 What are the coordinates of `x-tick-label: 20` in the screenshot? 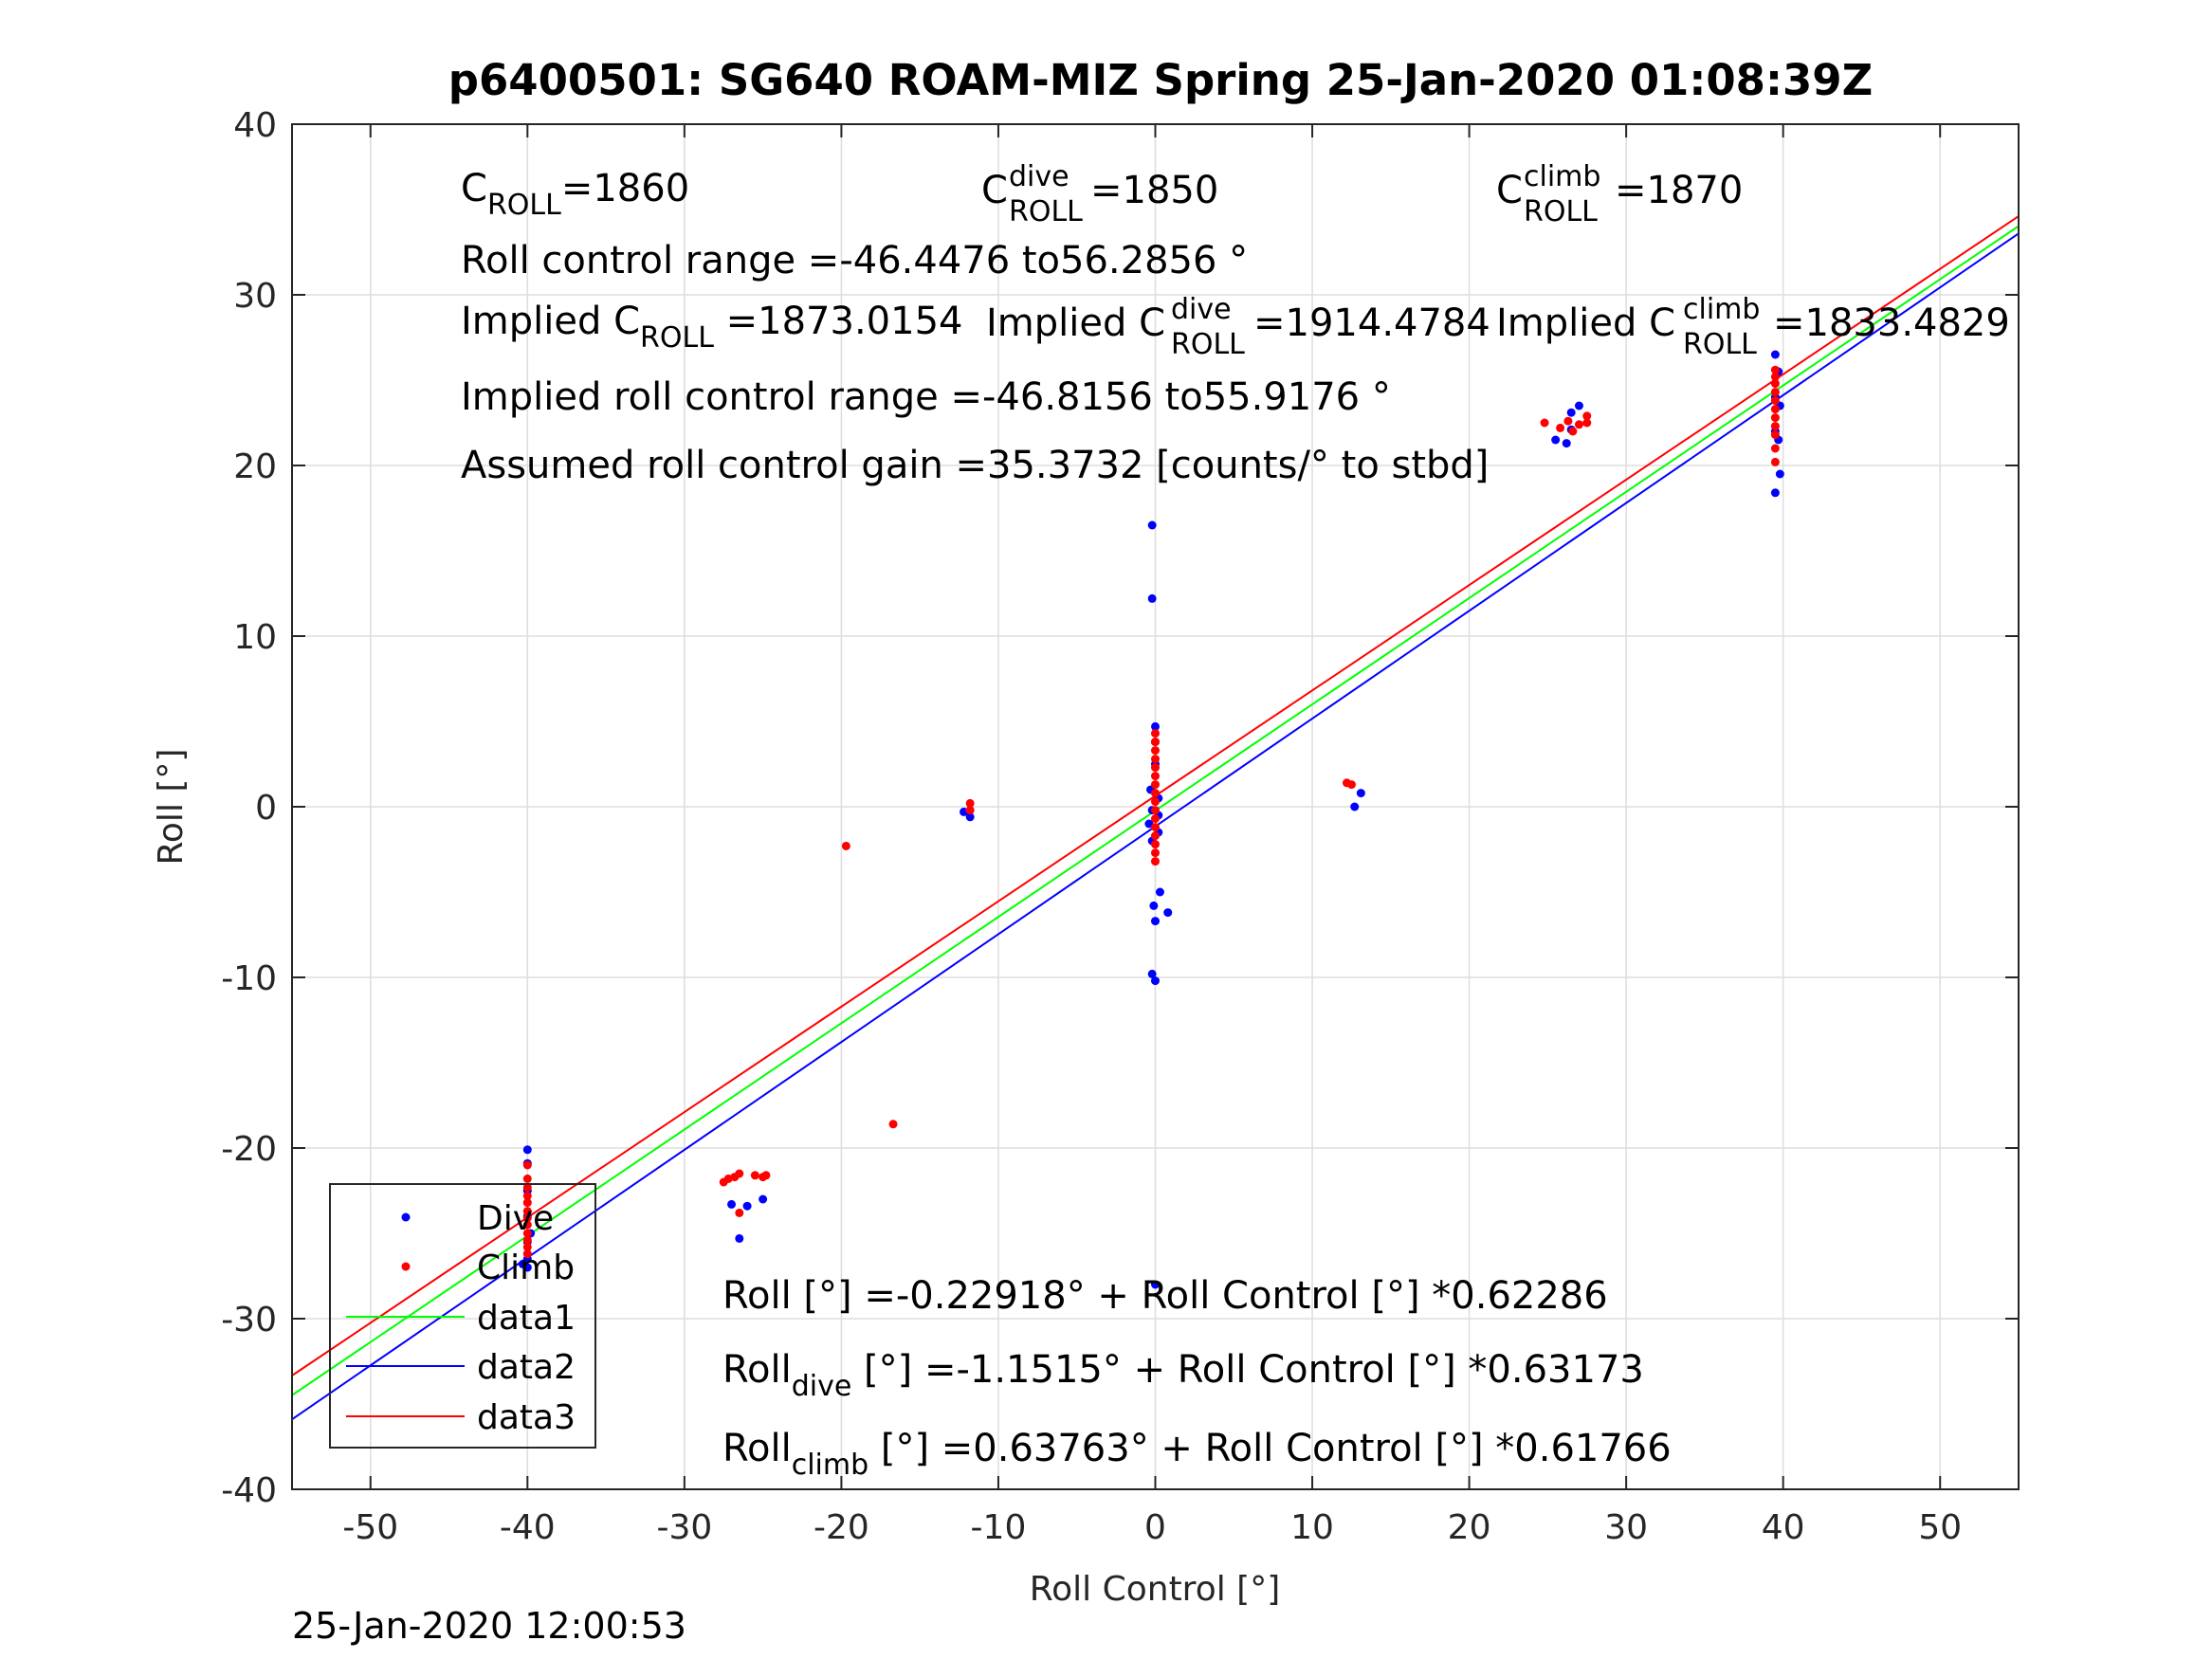 It's located at (1469, 1527).